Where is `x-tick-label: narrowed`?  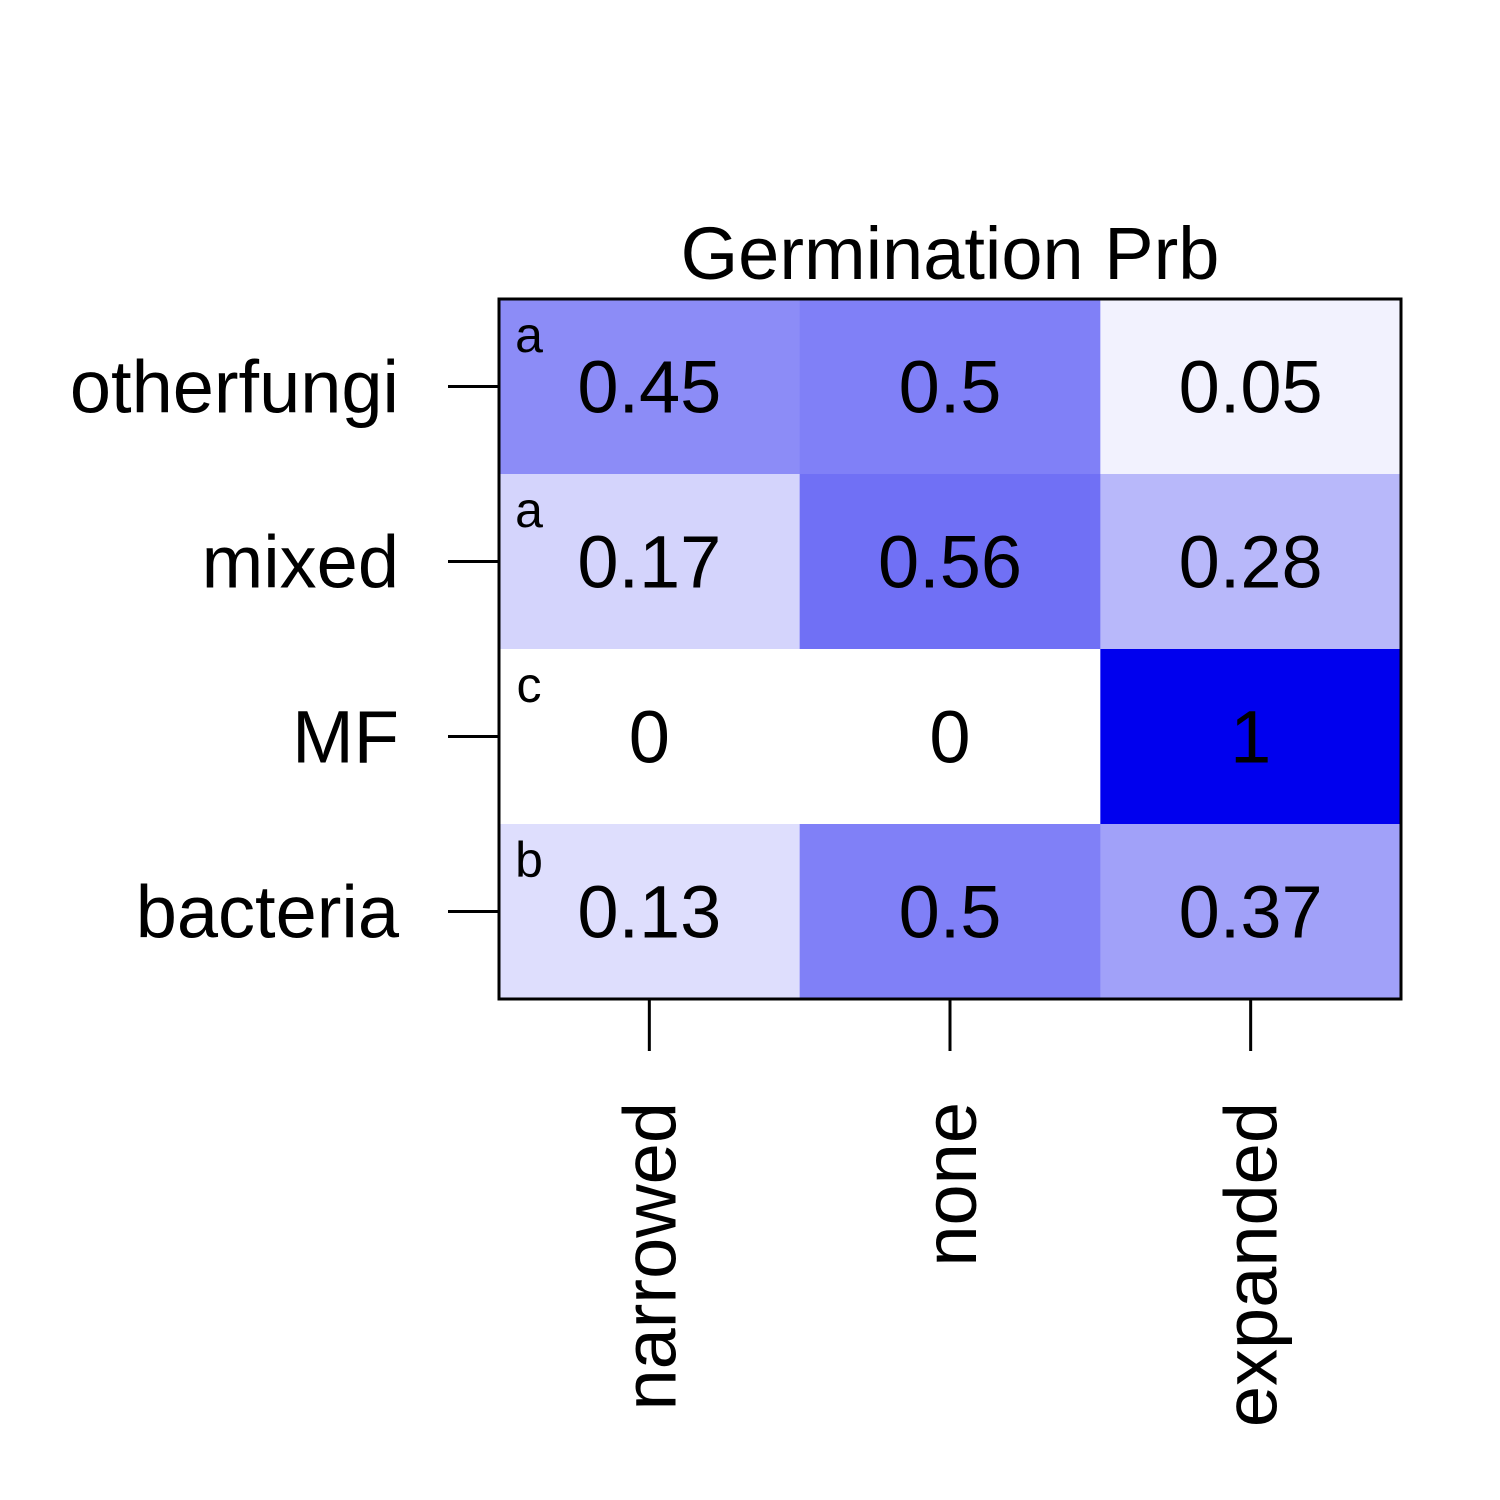
x-tick-label: narrowed is located at coordinates (649, 1256).